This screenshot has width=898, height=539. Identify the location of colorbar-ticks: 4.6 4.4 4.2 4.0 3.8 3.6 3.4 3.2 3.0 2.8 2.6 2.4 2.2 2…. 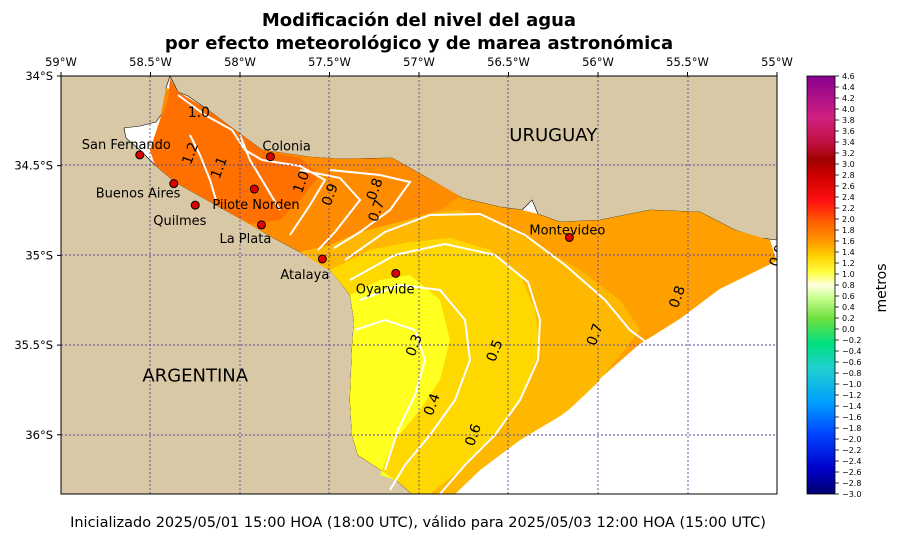
(848, 285).